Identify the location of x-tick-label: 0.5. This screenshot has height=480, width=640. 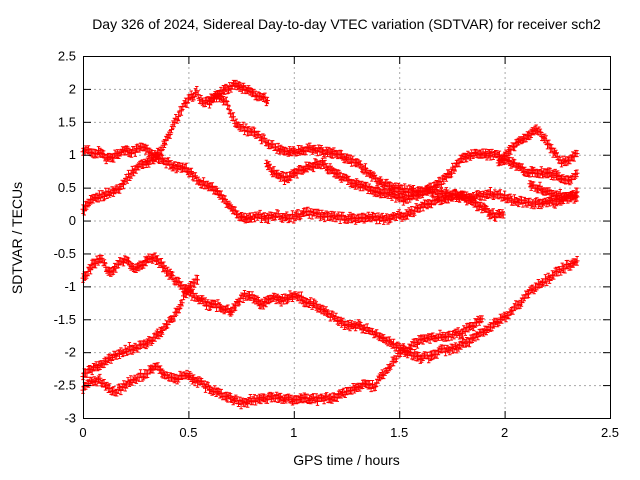
(188, 432).